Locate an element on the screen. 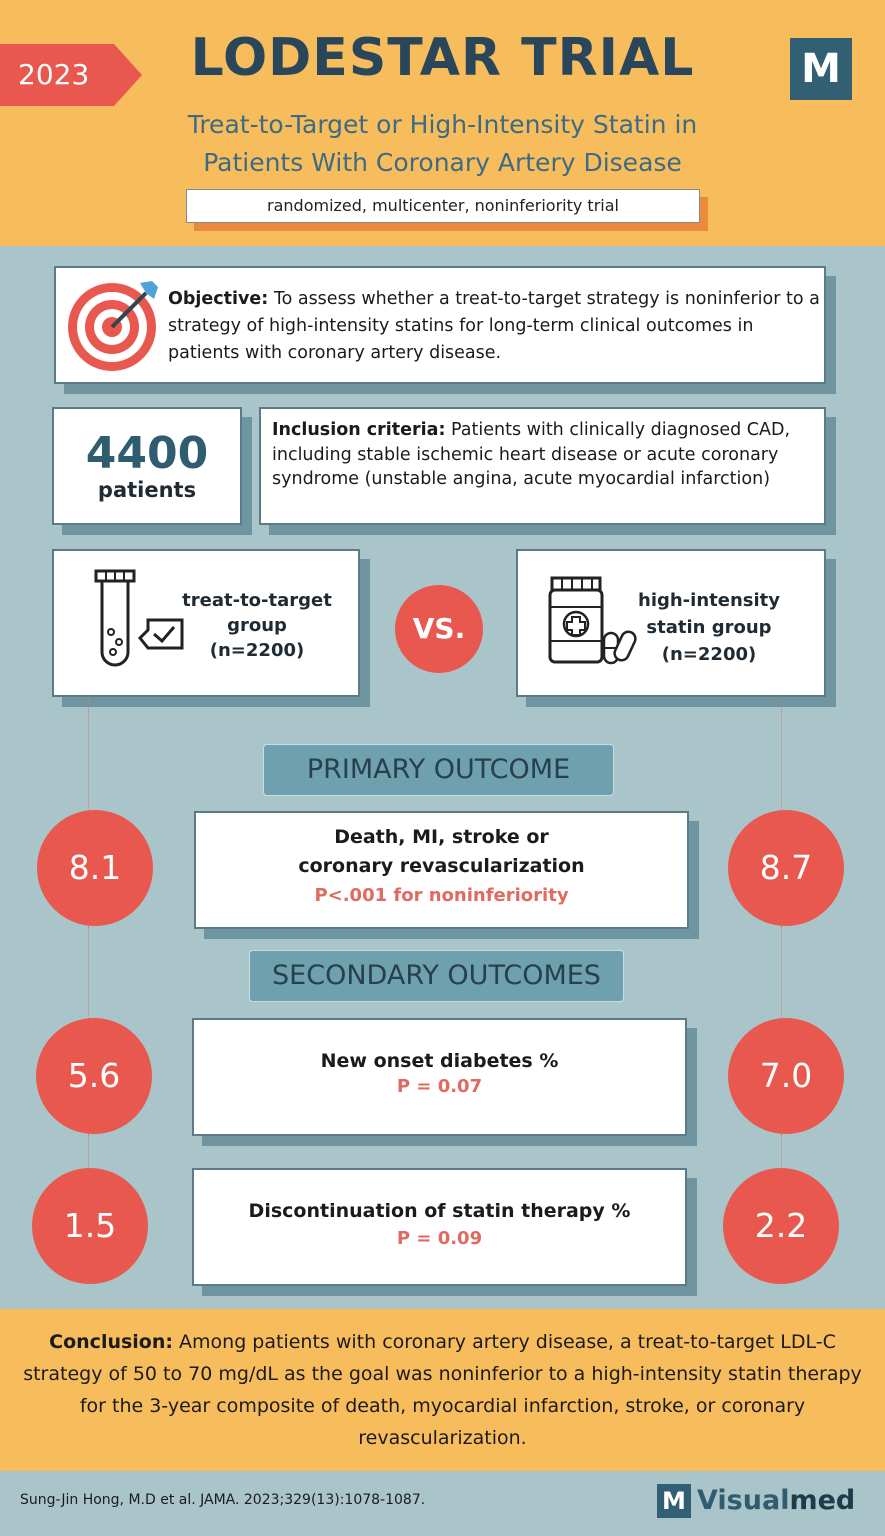  patients-card is located at coordinates (147, 466).